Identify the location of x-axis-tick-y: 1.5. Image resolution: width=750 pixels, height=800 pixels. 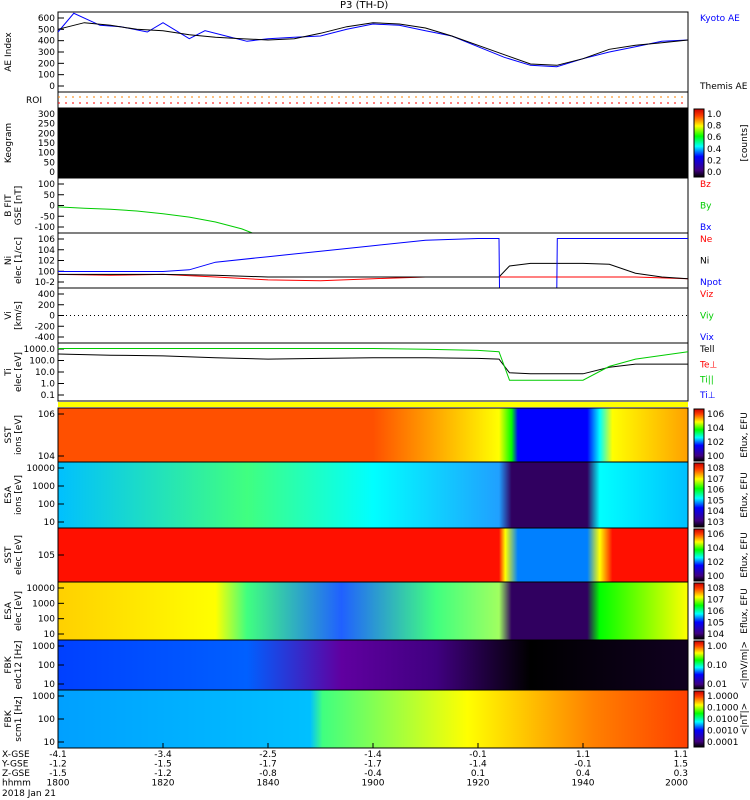
(681, 765).